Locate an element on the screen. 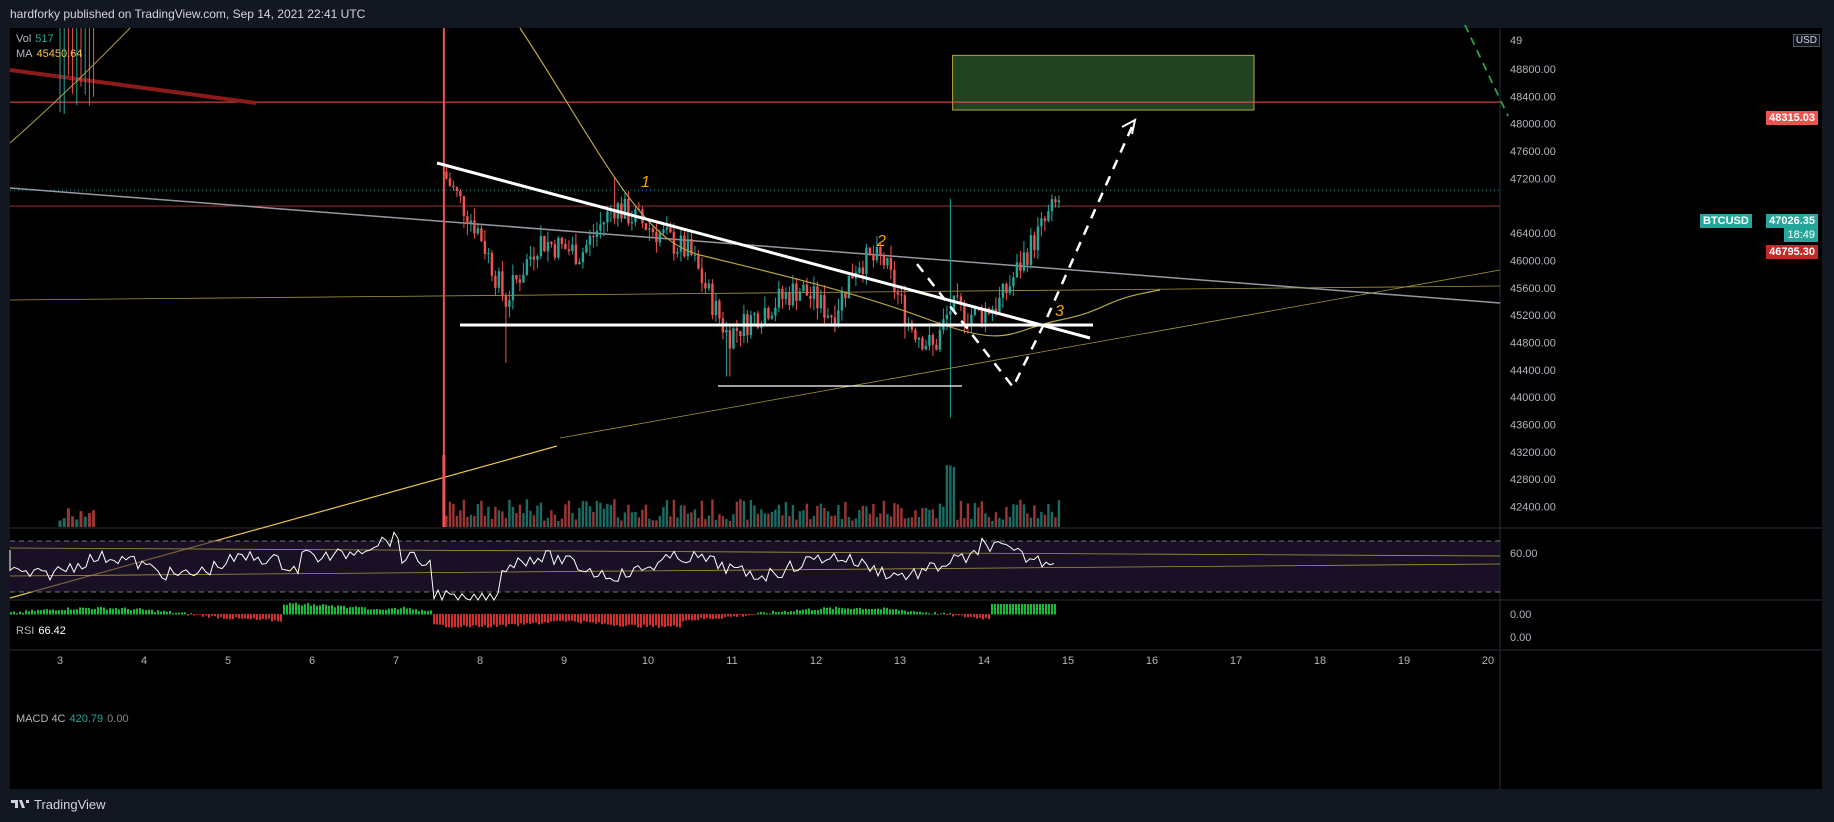  time-tick-label: 11 is located at coordinates (731, 661).